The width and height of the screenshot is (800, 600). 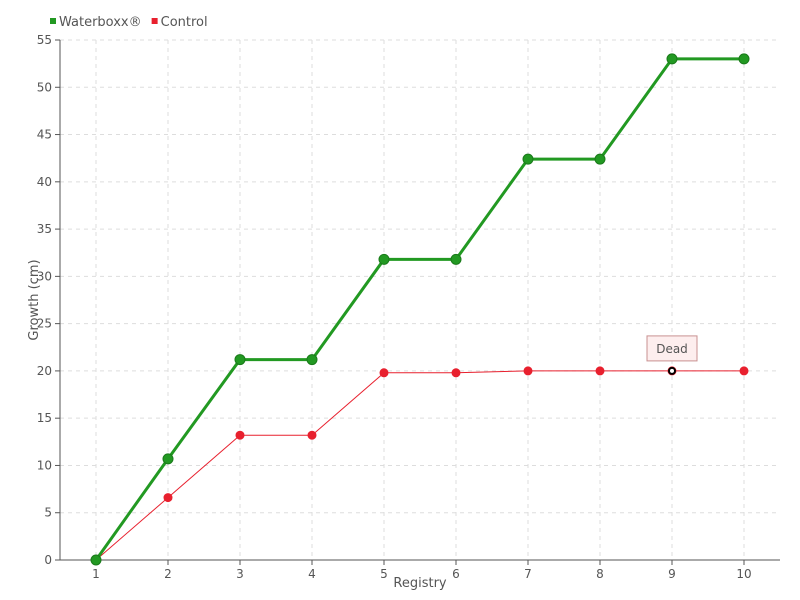 I want to click on y-tick-label: 55, so click(x=44, y=40).